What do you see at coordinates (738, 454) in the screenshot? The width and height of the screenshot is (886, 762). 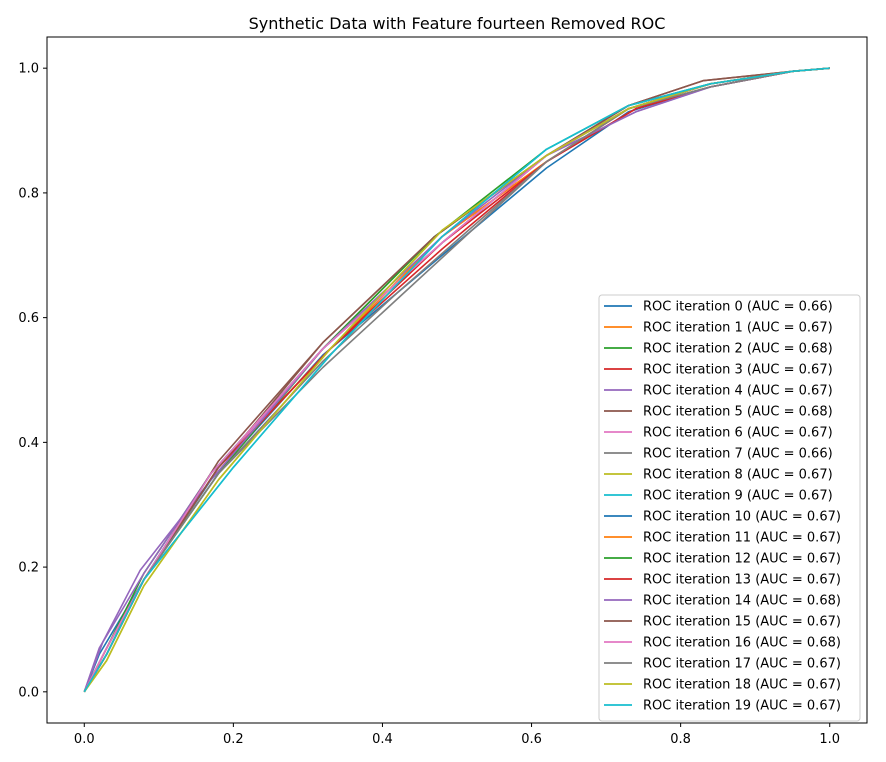 I see `legend-entry: ROC iteration 7 (AUC = 0.66)` at bounding box center [738, 454].